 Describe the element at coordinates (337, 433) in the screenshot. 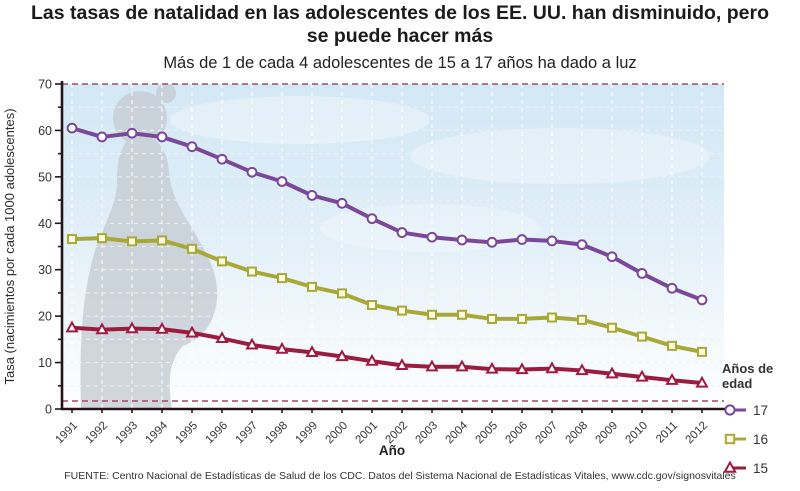

I see `svg-text: 2000` at that location.